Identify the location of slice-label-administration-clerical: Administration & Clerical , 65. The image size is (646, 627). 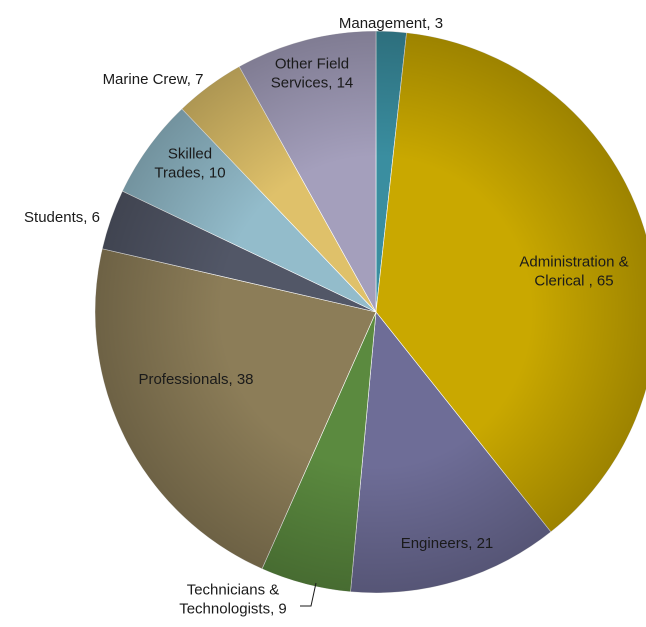
(573, 272).